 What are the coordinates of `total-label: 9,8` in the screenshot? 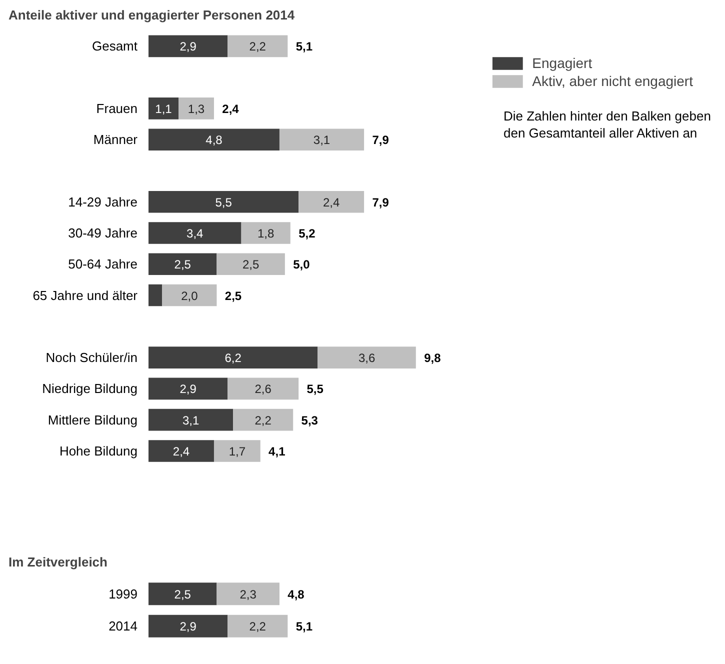 It's located at (433, 358).